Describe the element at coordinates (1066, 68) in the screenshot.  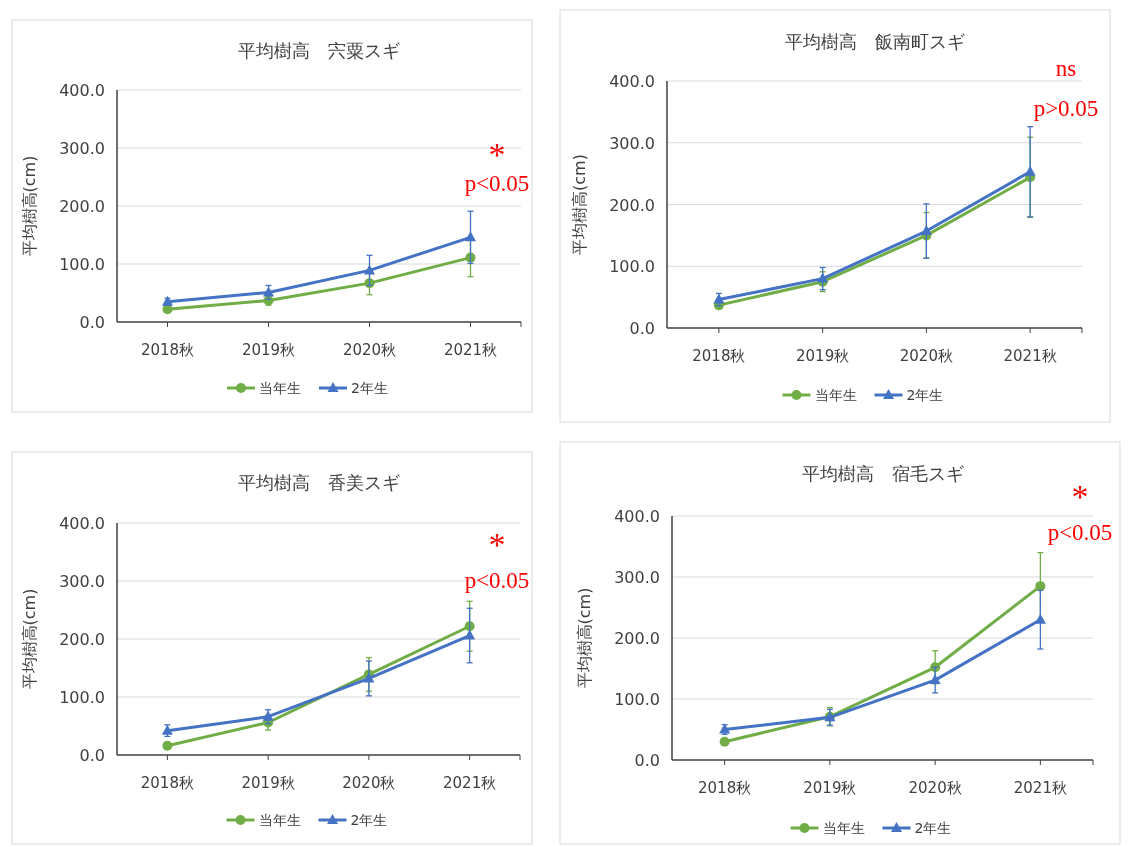
I see `annotation: ns` at that location.